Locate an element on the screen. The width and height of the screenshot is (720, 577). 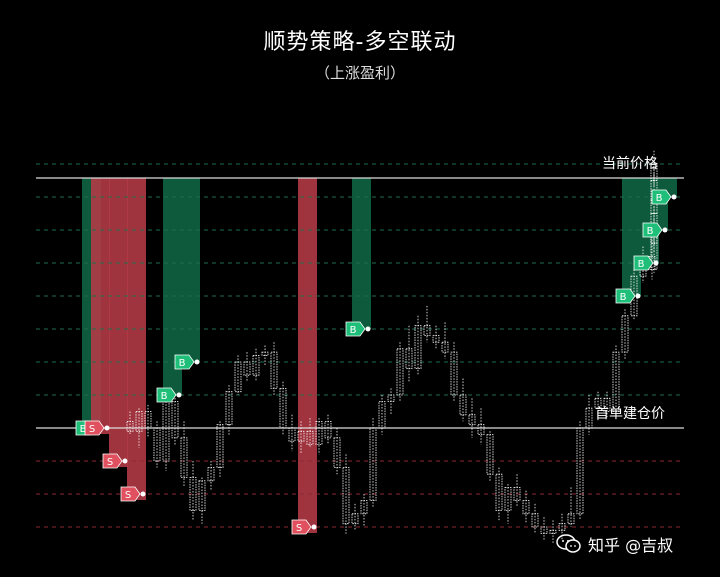
watermark-text: 知乎 @吉叔 is located at coordinates (631, 545).